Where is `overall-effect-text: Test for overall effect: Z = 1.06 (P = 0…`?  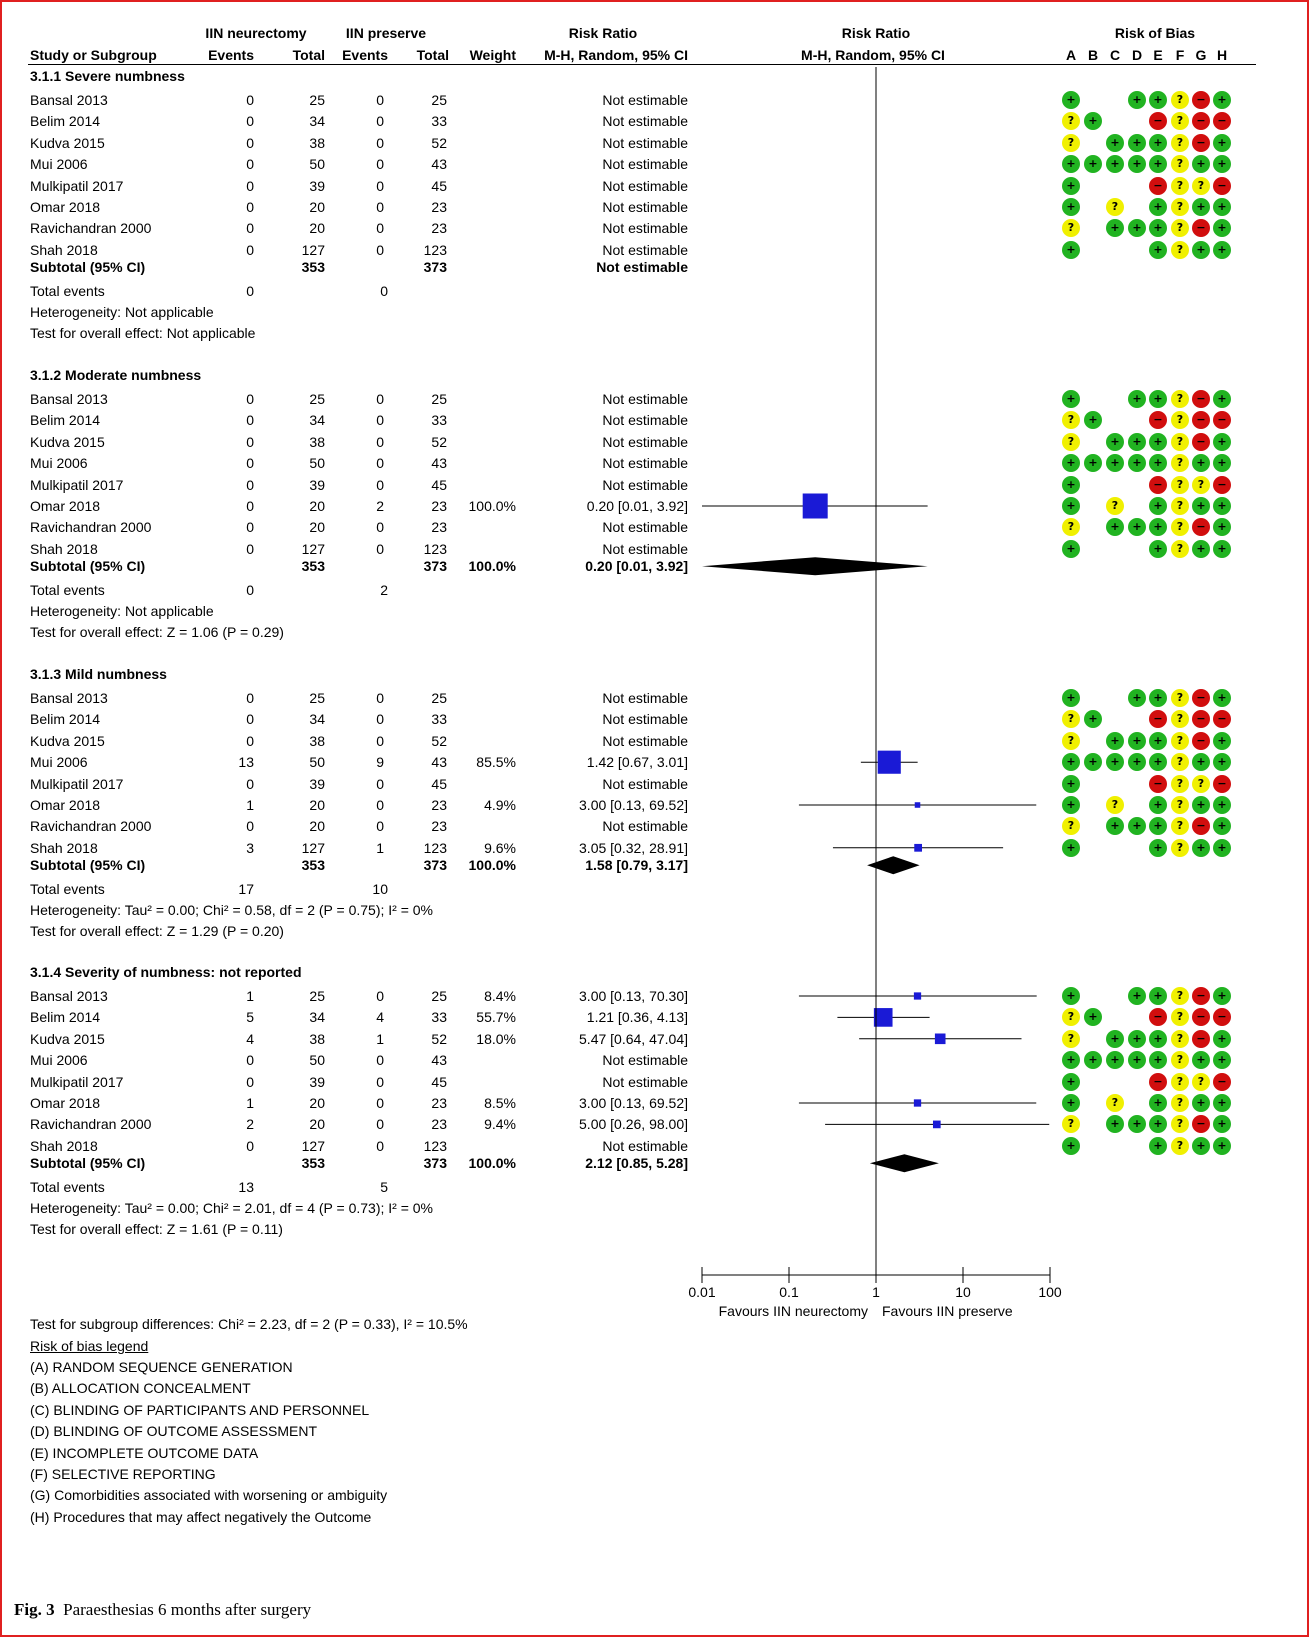 overall-effect-text: Test for overall effect: Z = 1.06 (P = 0… is located at coordinates (157, 632).